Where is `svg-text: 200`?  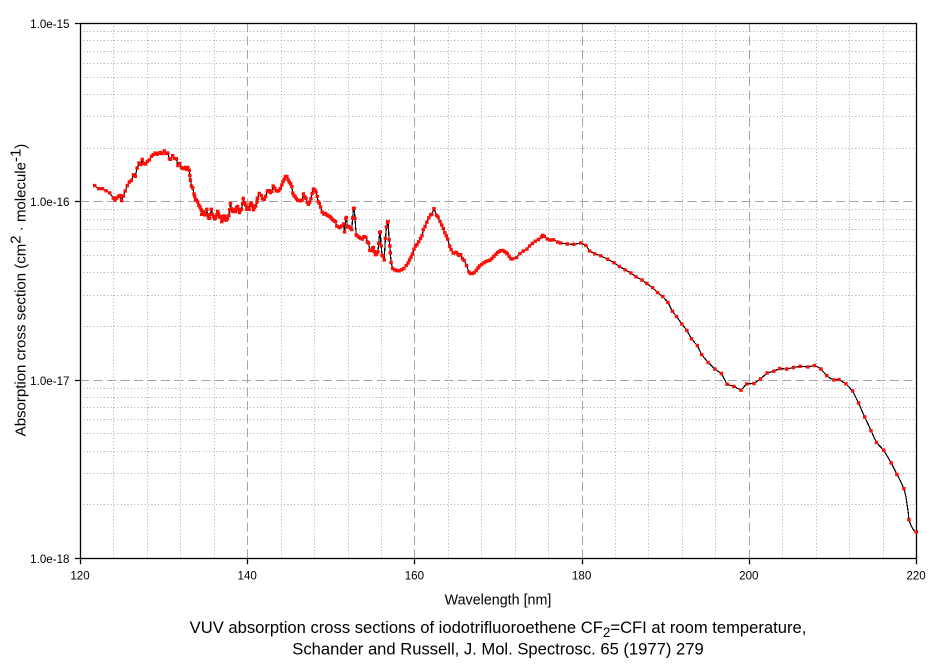
svg-text: 200 is located at coordinates (748, 576).